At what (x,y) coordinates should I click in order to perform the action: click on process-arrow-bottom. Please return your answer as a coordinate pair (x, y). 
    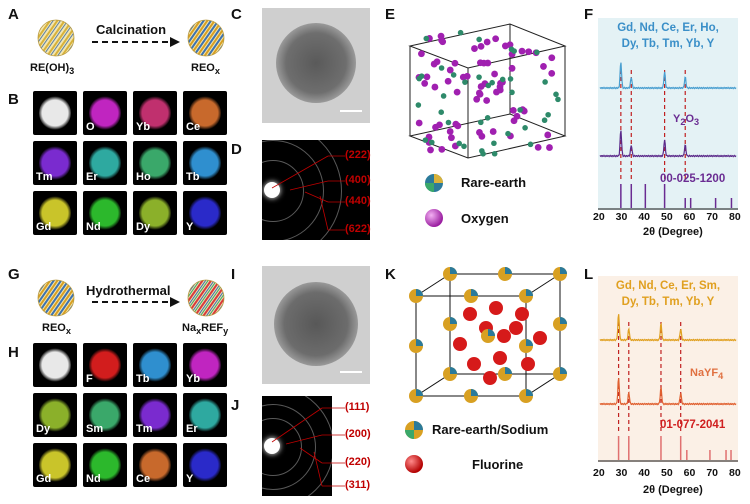
    Looking at the image, I should click on (136, 302).